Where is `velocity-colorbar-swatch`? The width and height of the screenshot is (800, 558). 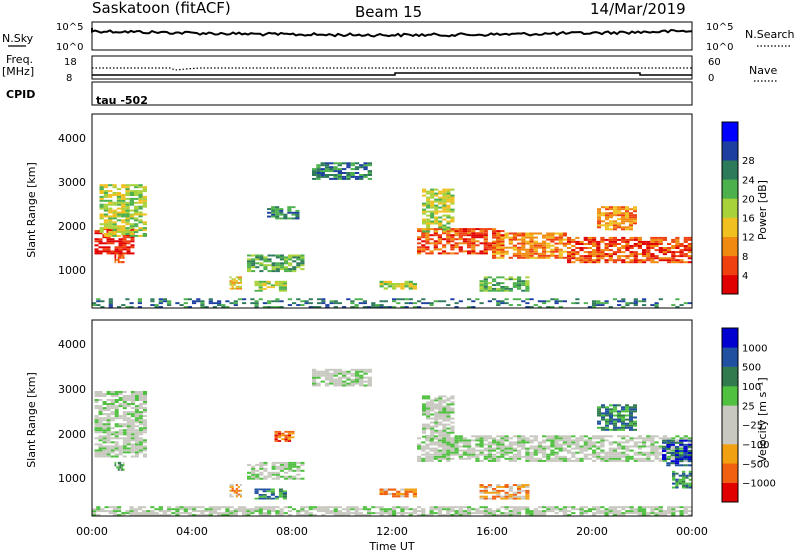 velocity-colorbar-swatch is located at coordinates (730, 415).